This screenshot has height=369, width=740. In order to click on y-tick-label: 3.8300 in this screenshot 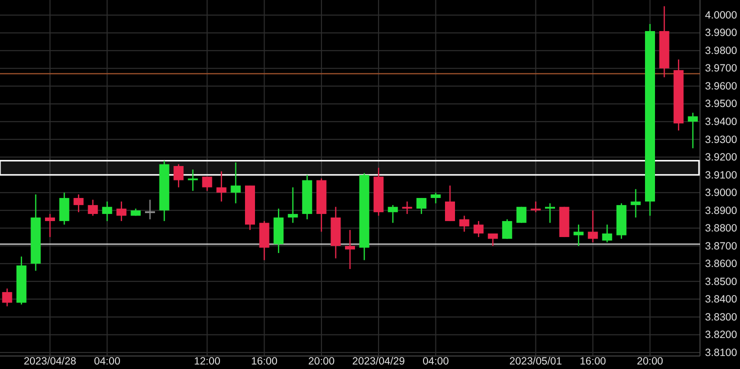, I will do `click(721, 317)`.